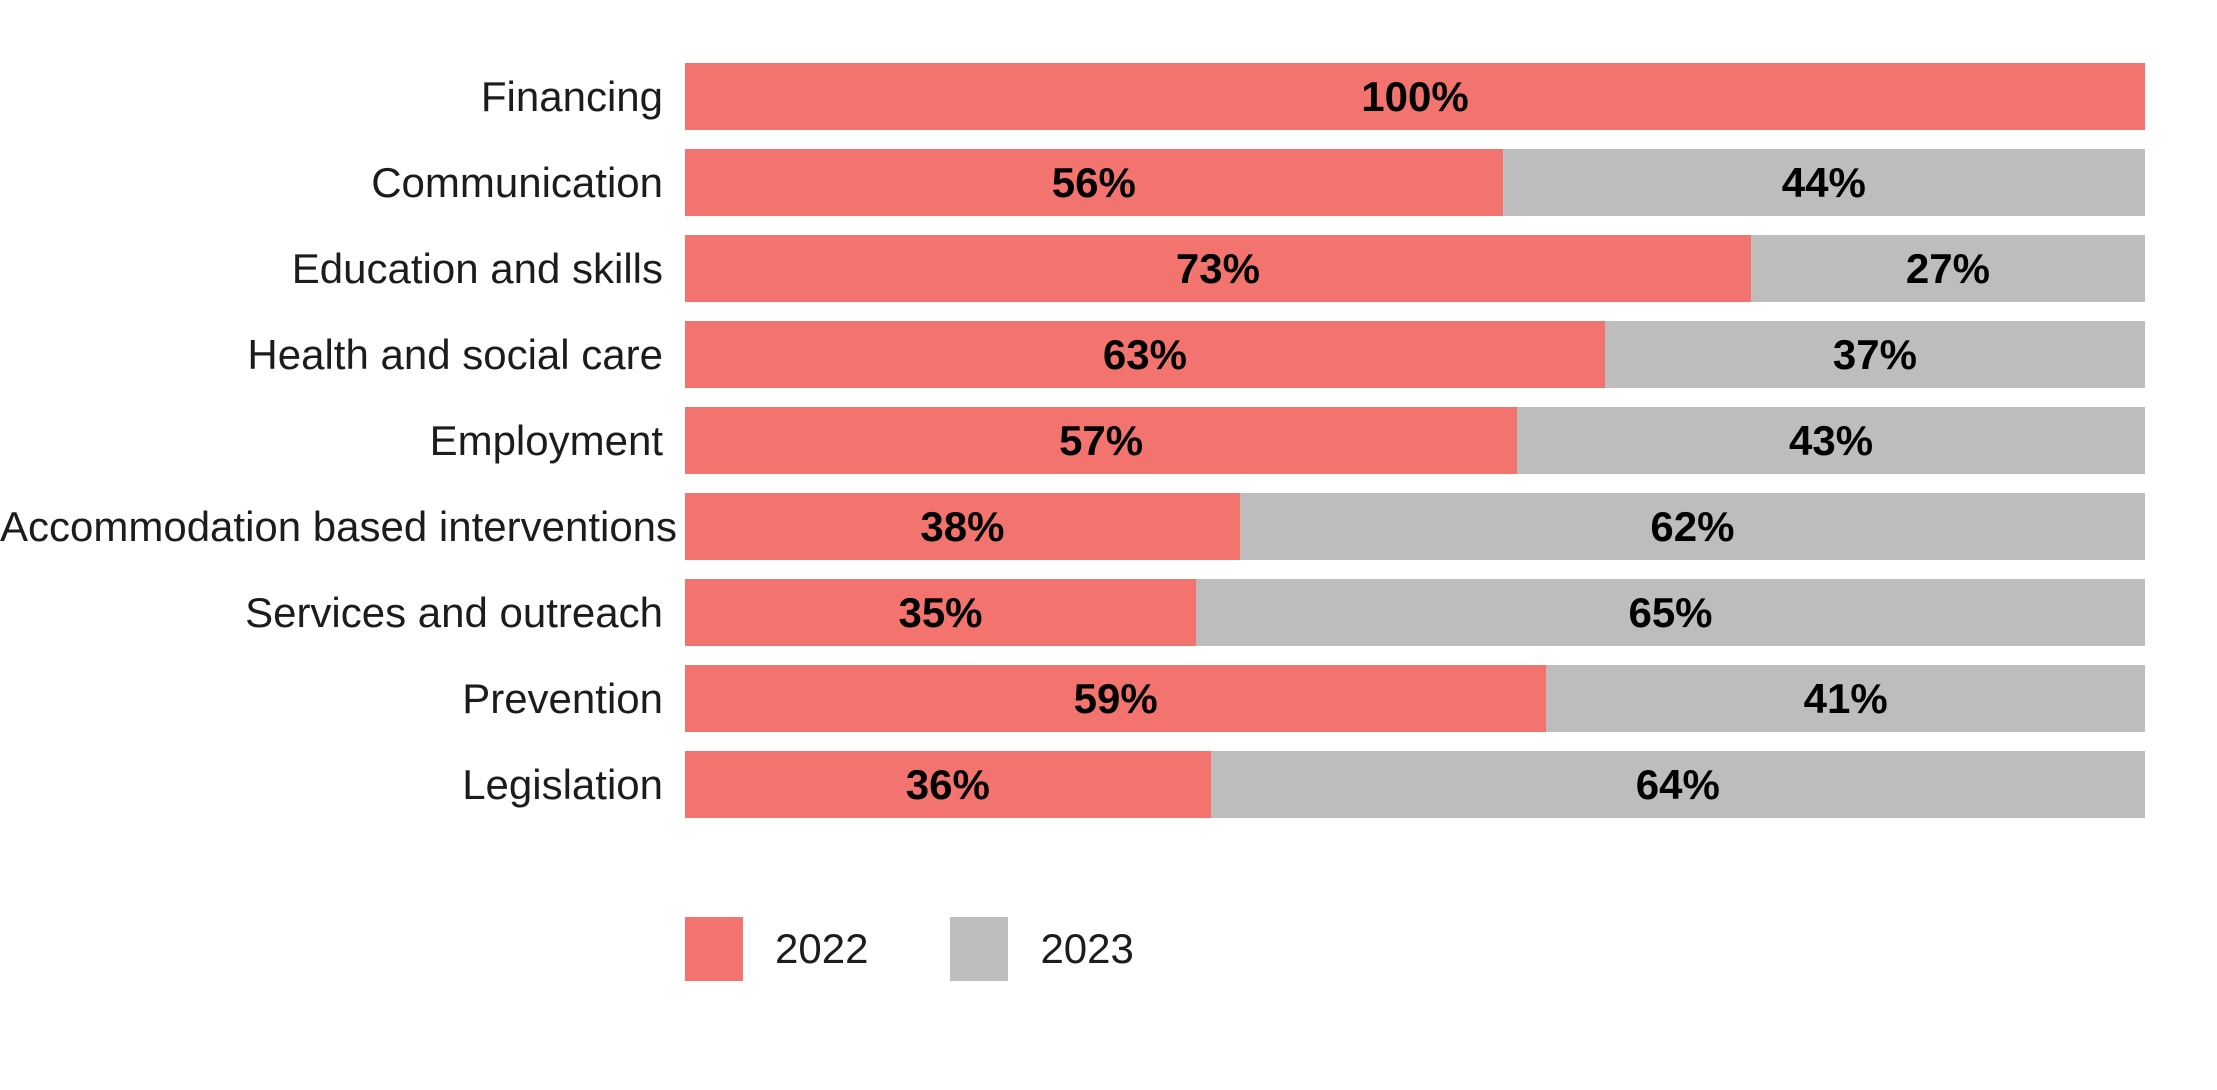 The height and width of the screenshot is (1090, 2217). I want to click on bar-track: 73% 27%, so click(1415, 268).